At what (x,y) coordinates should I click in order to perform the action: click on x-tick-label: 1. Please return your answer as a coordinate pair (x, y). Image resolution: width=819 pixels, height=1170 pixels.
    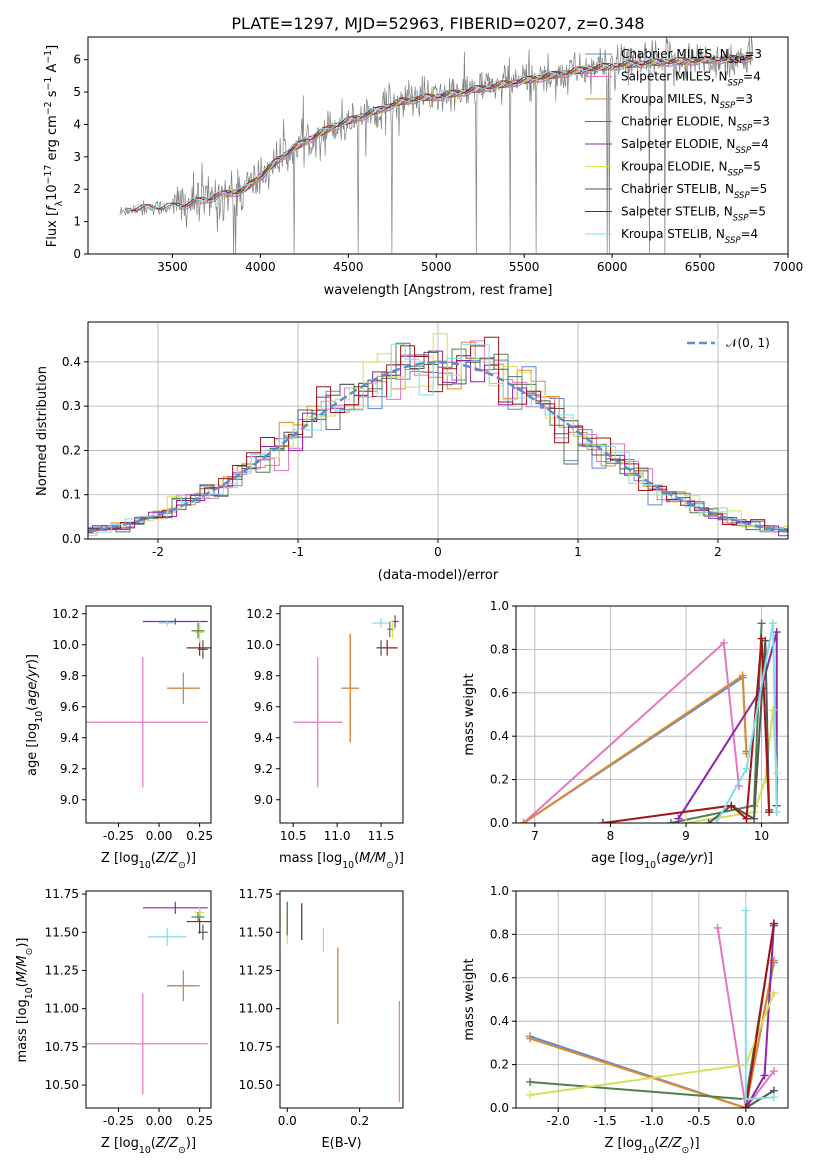
    Looking at the image, I should click on (578, 552).